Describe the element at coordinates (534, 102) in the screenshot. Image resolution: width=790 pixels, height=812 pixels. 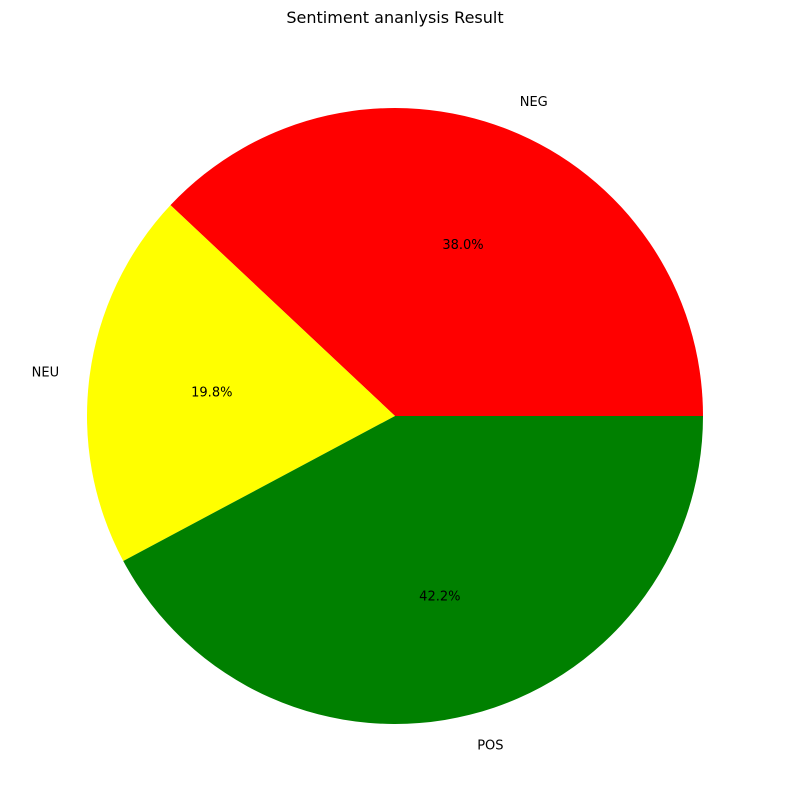
I see `category-label-neg: NEG` at that location.